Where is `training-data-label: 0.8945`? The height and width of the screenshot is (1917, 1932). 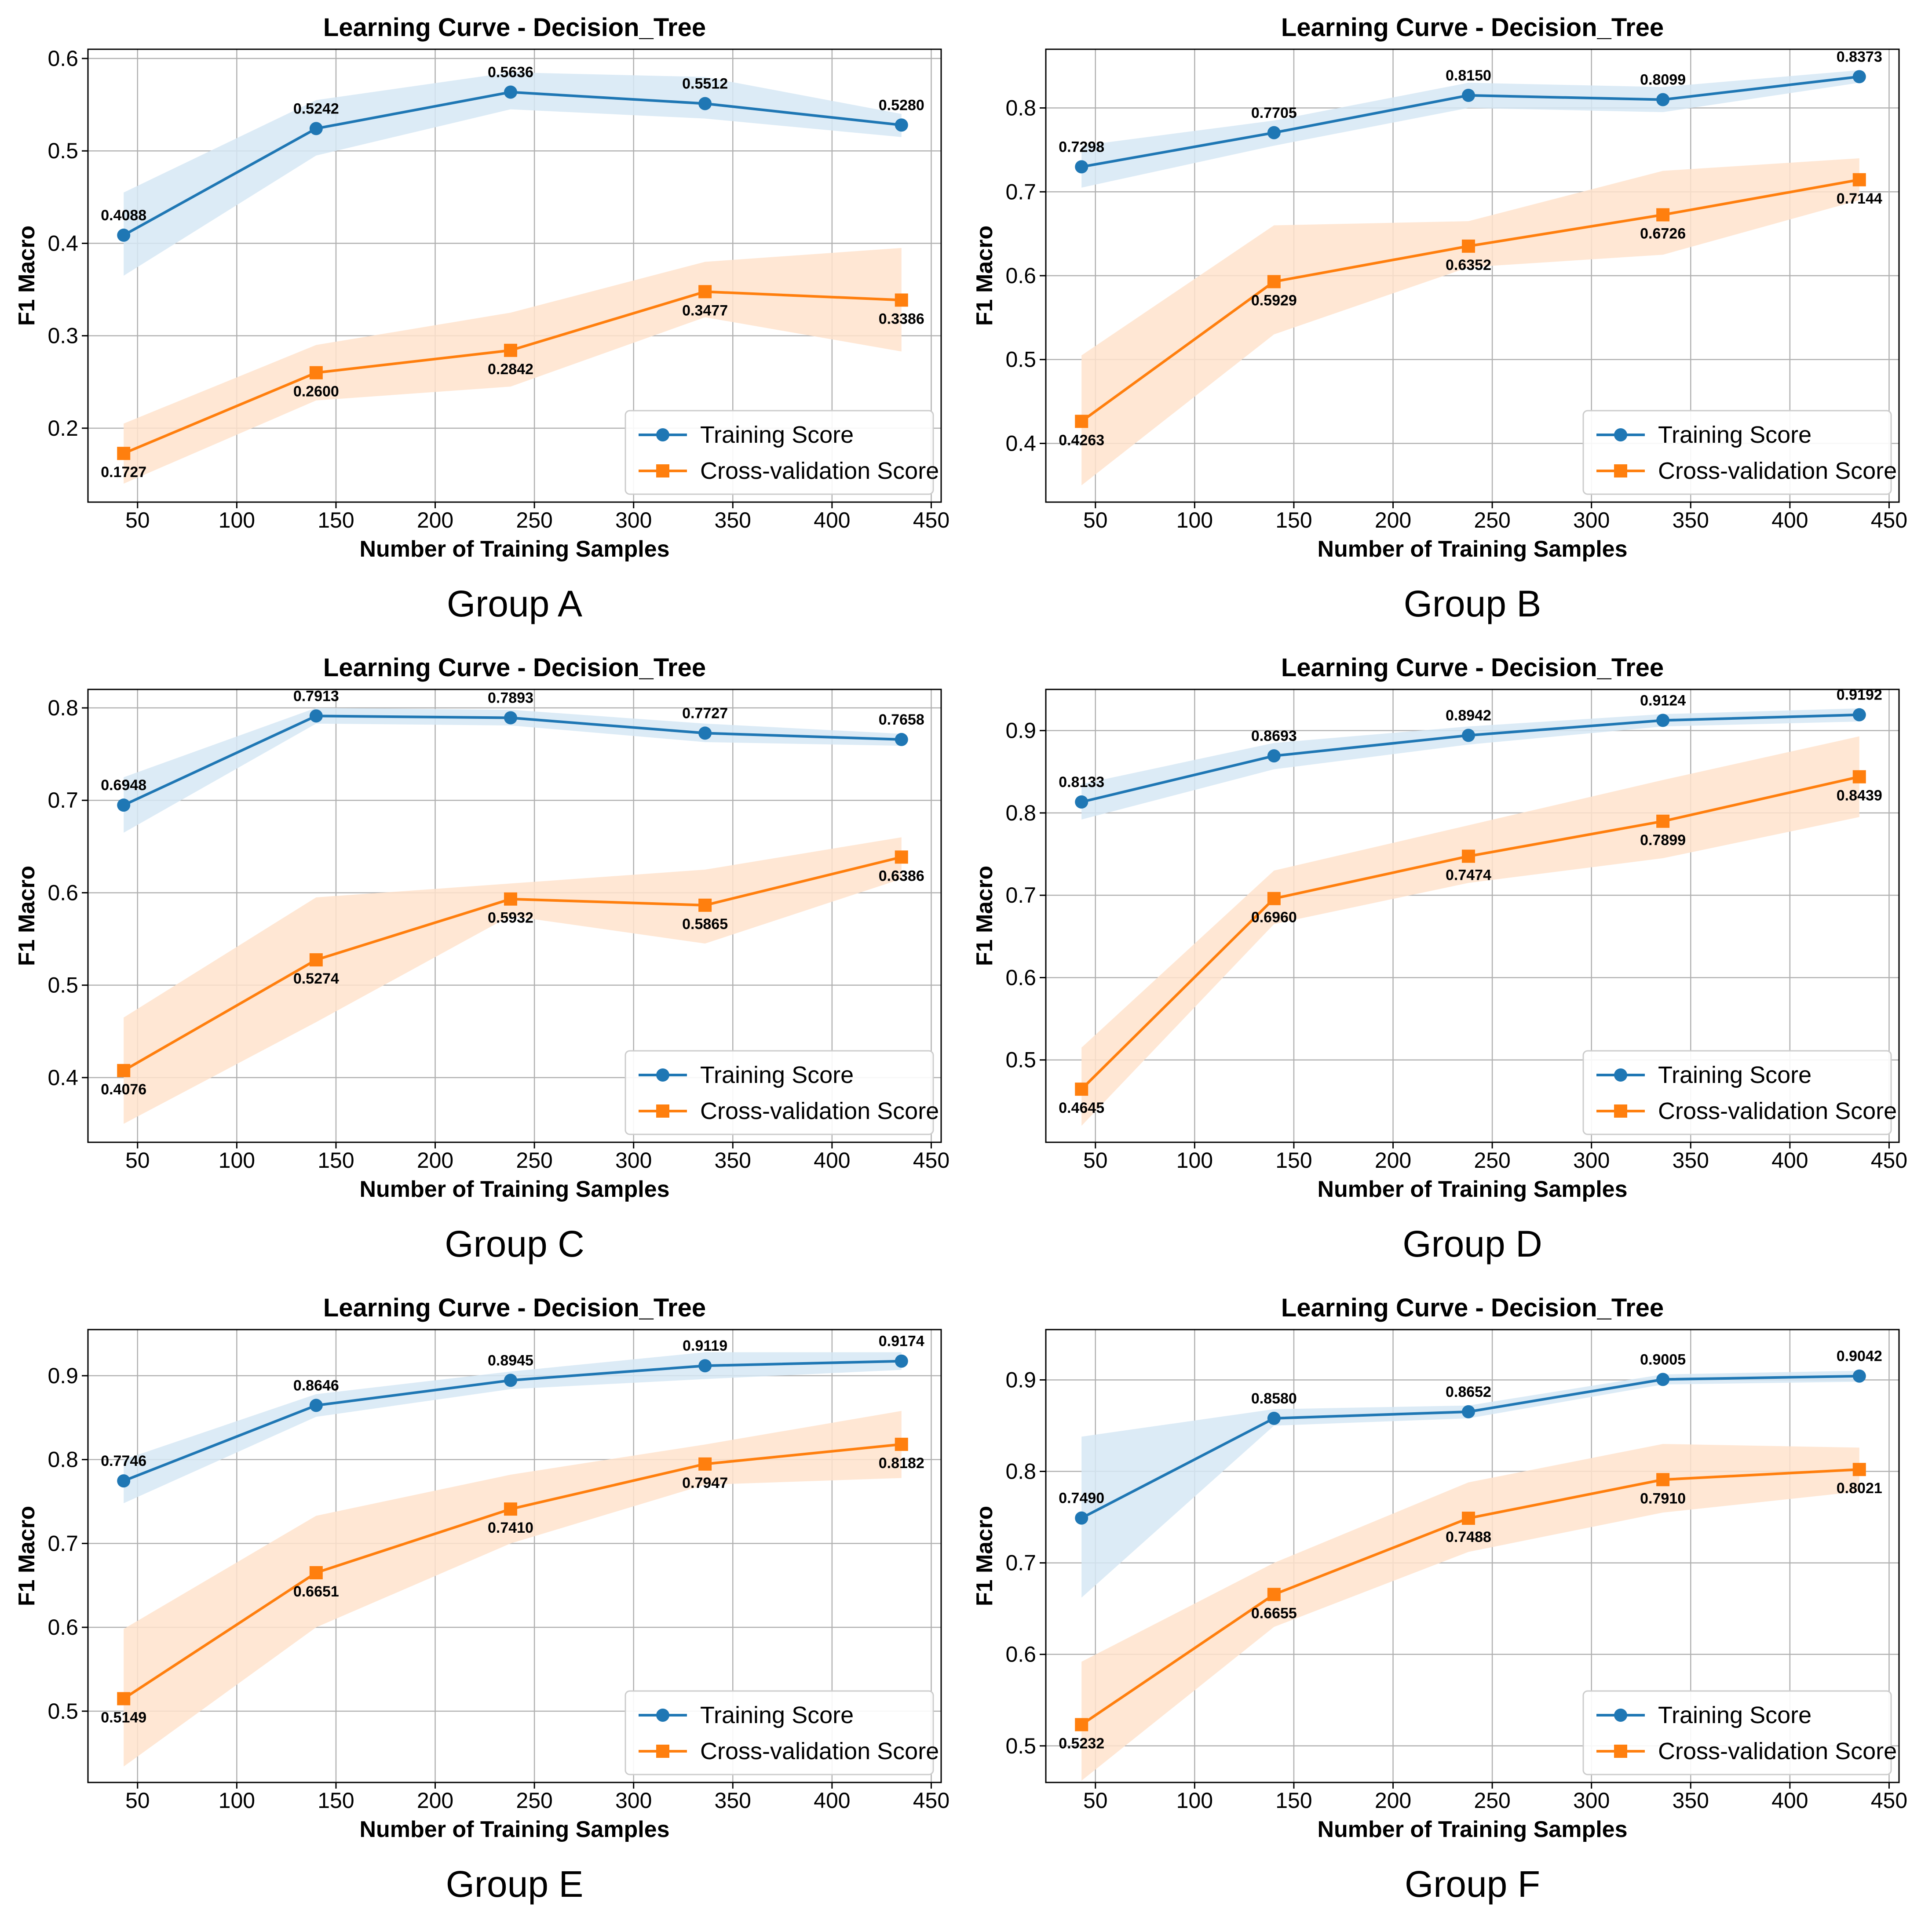
training-data-label: 0.8945 is located at coordinates (511, 1361).